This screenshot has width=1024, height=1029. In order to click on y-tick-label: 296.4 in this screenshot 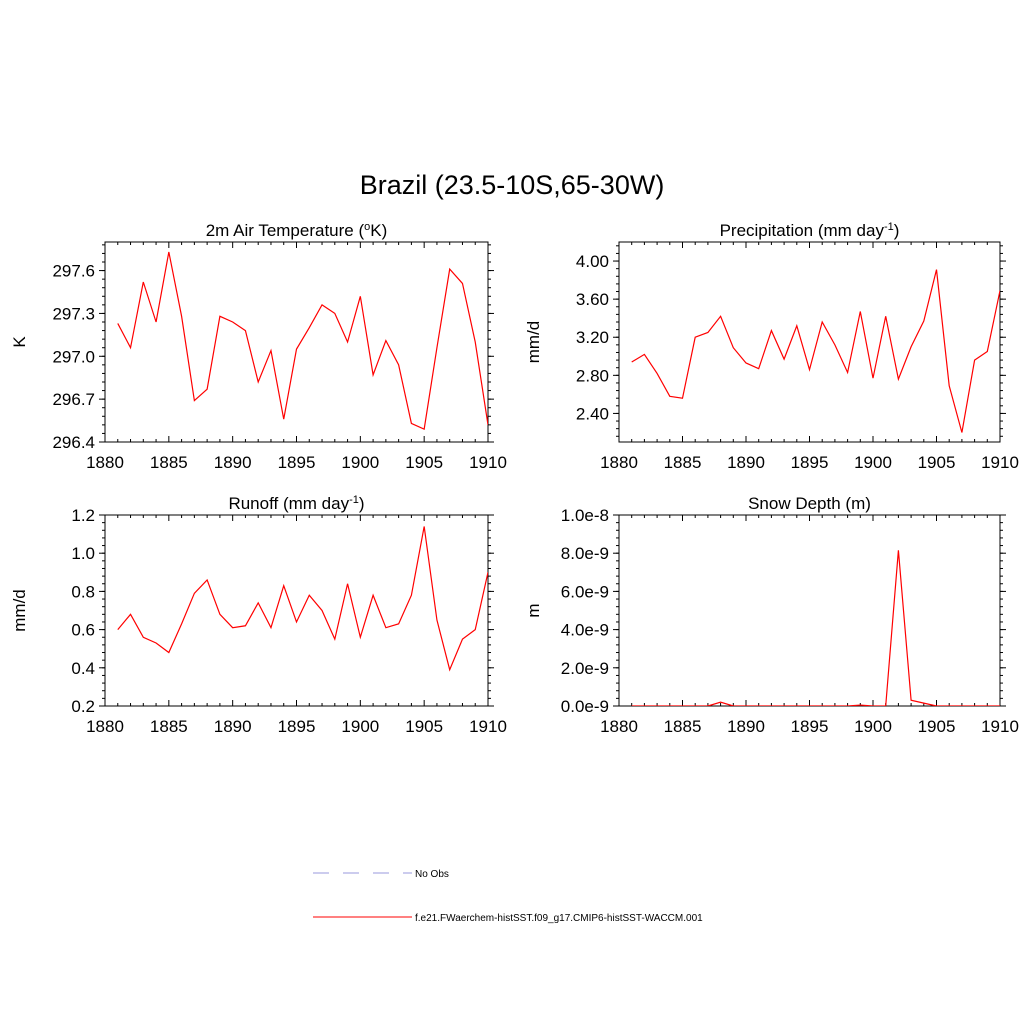, I will do `click(73, 442)`.